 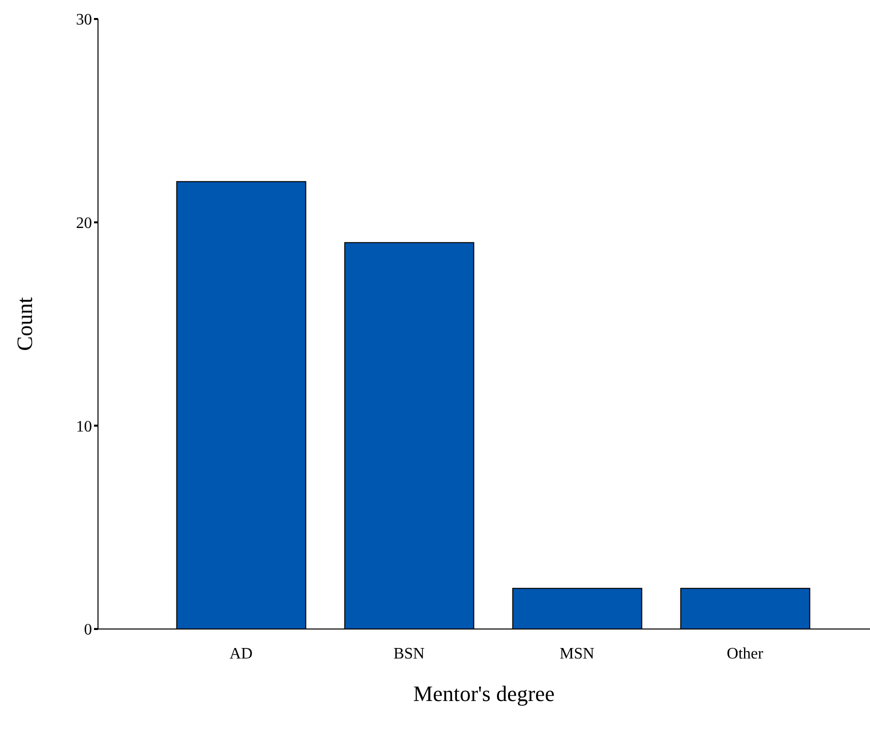 What do you see at coordinates (484, 693) in the screenshot?
I see `x-axis-title: Mentor's degree` at bounding box center [484, 693].